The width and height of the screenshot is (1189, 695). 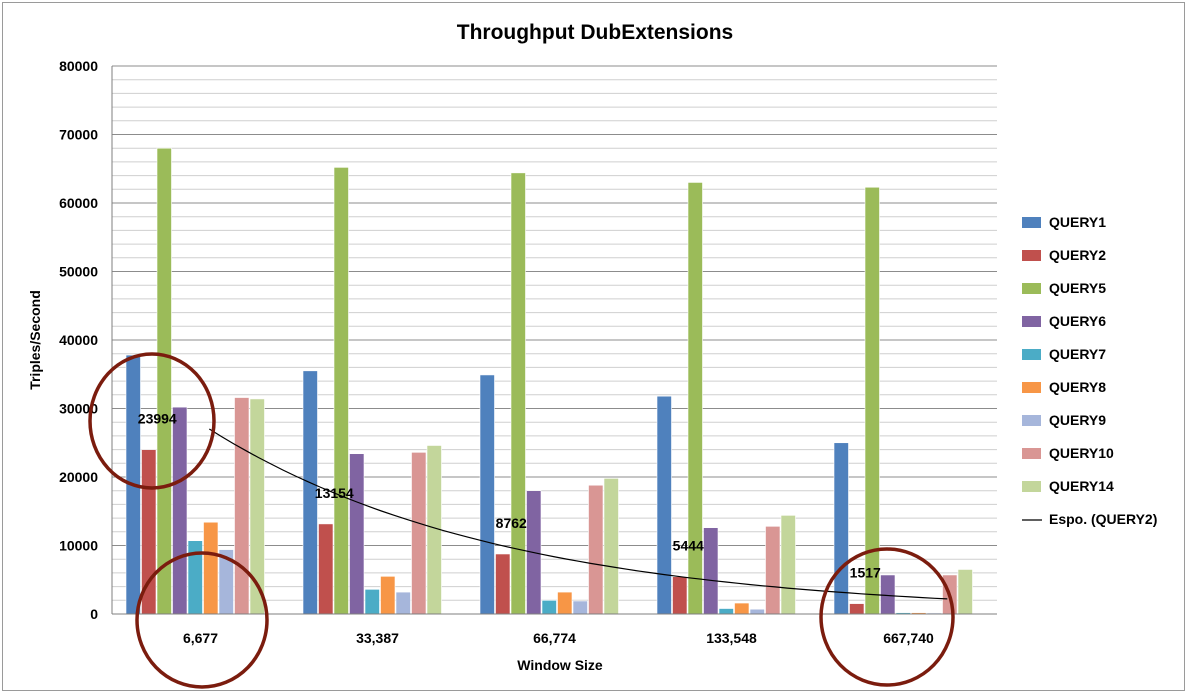 I want to click on legend-label: QUERY8, so click(x=1077, y=387).